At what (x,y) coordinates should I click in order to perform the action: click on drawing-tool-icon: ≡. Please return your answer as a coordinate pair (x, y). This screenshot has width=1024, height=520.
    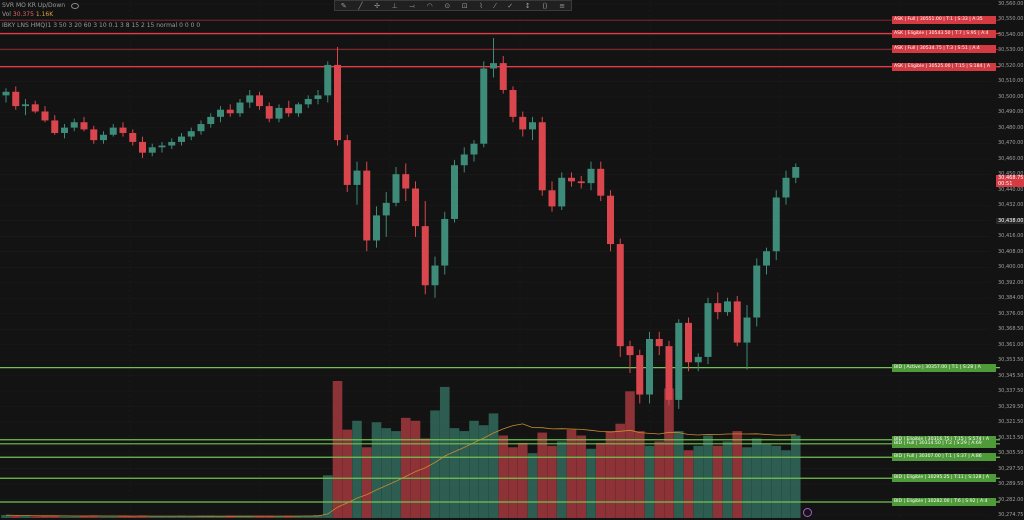
    Looking at the image, I should click on (562, 5).